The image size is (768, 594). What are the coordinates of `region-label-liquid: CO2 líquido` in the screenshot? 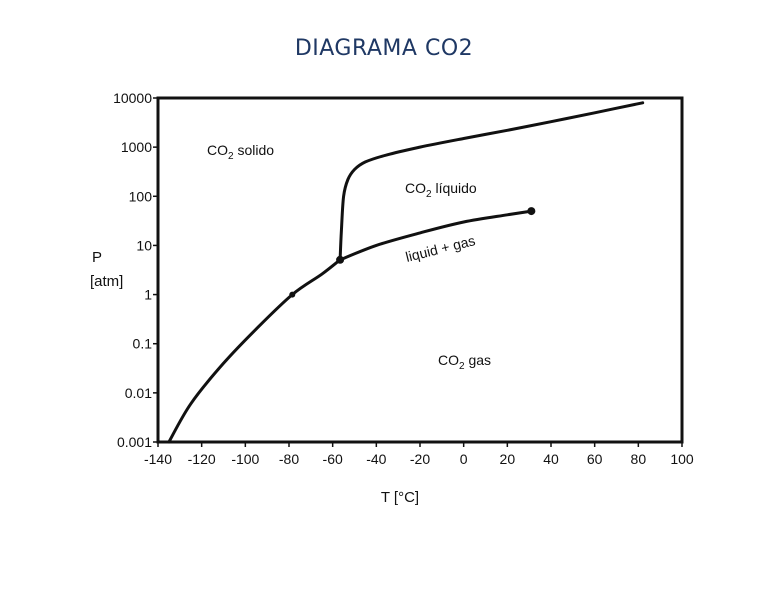 It's located at (441, 190).